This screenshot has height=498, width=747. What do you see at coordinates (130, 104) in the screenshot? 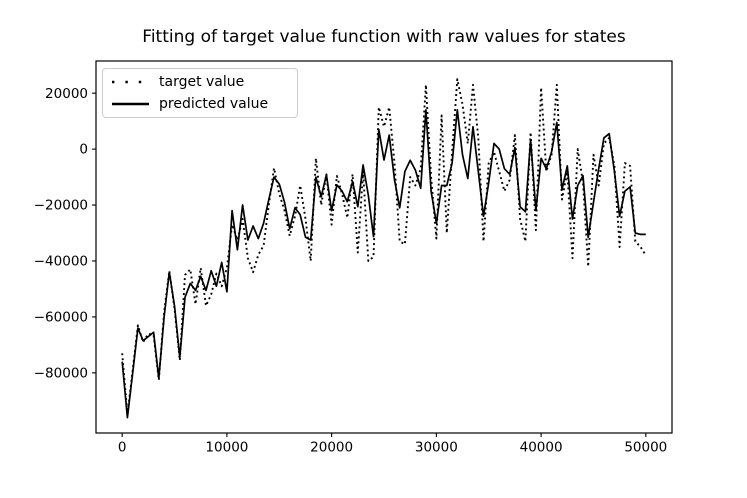
I see `solid-line-icon` at bounding box center [130, 104].